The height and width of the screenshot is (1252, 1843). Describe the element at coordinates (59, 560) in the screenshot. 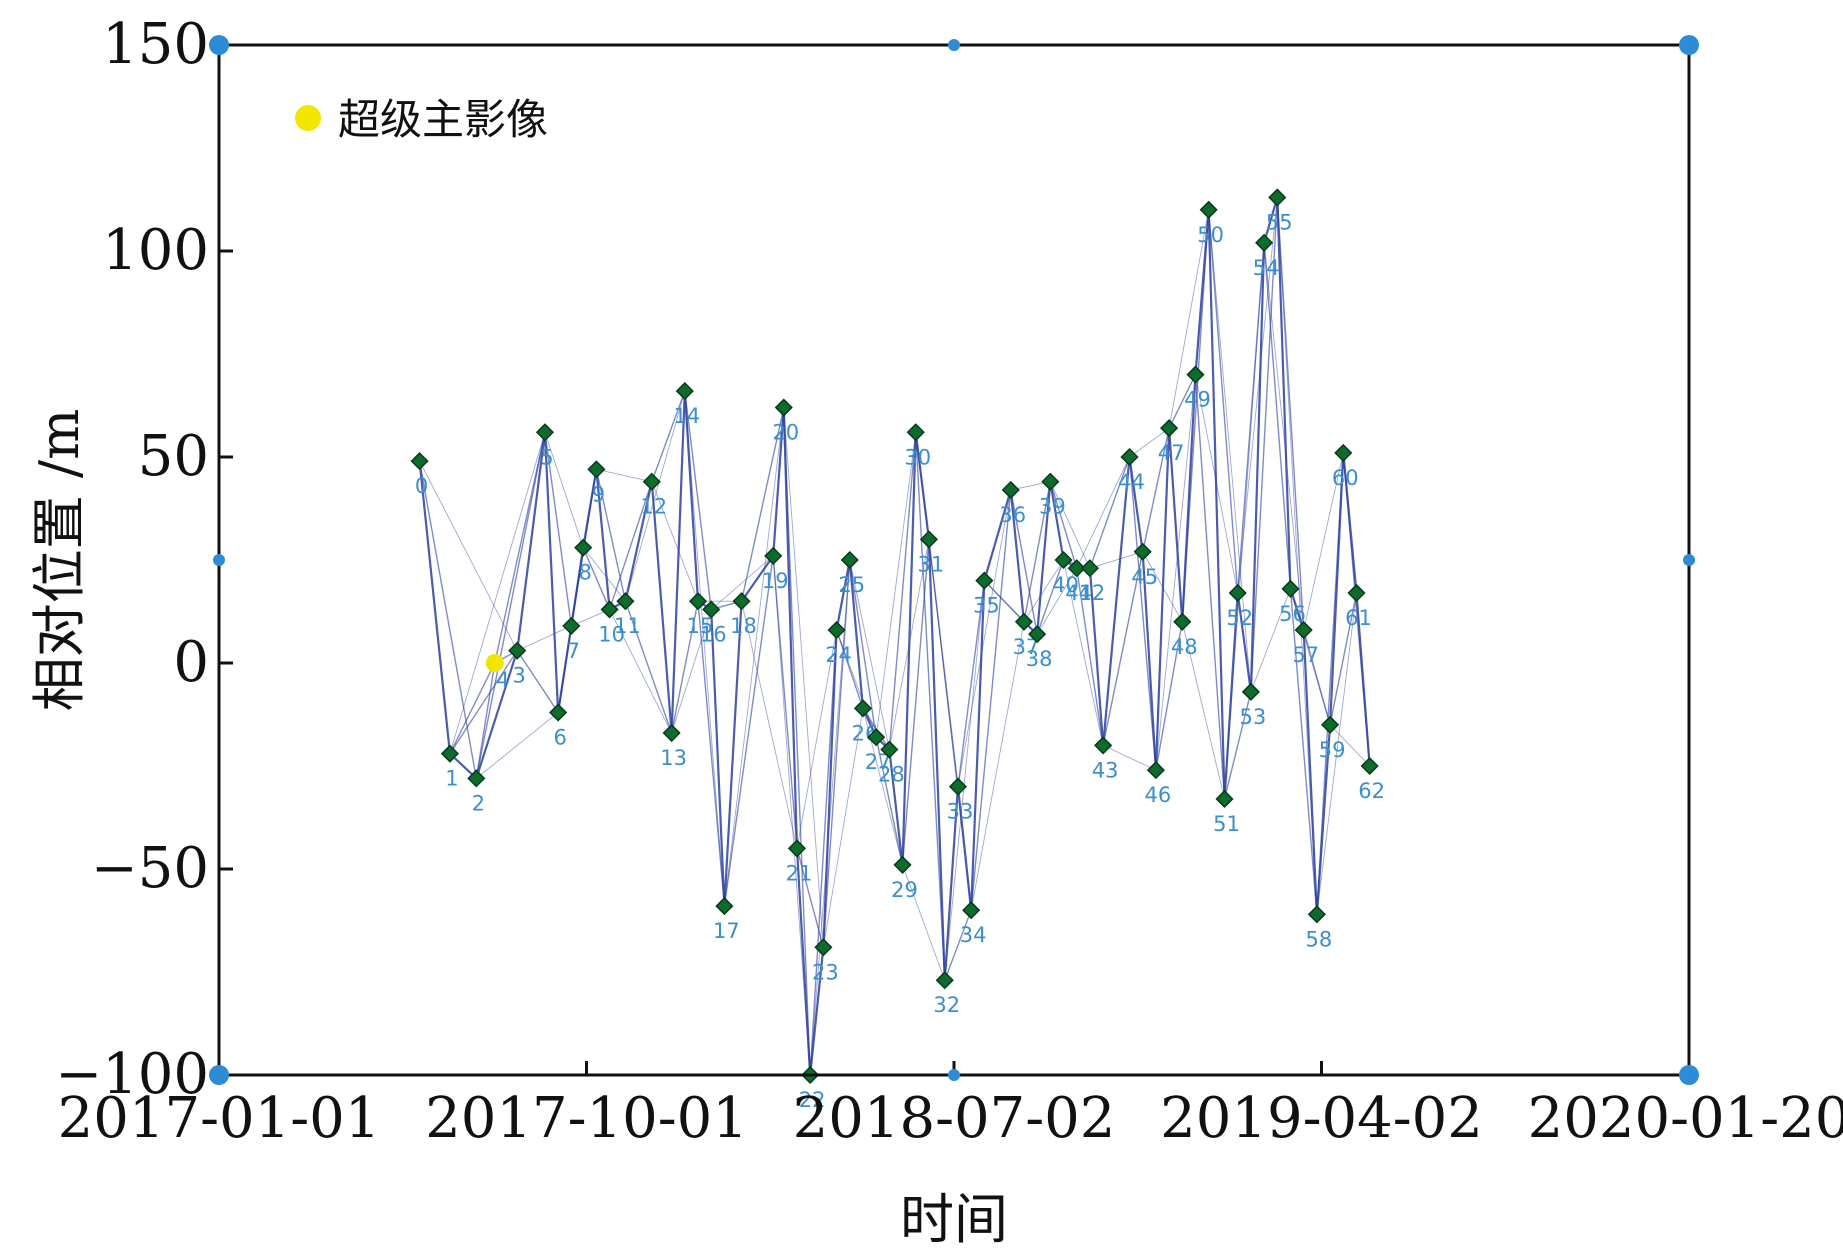

I see `y-axis-title: 相对位置 /m` at that location.